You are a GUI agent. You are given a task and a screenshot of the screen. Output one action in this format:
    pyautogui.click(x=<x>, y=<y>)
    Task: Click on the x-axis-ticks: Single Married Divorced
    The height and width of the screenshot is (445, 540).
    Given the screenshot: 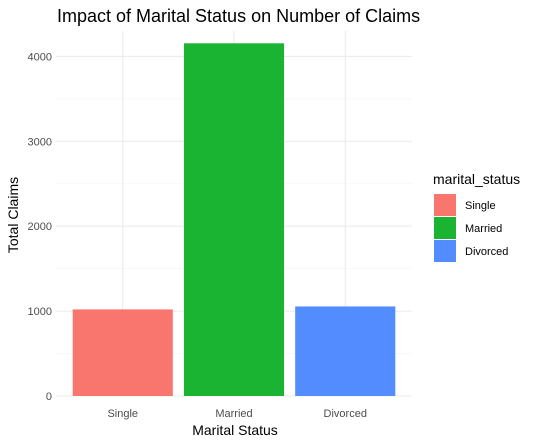 What is the action you would take?
    pyautogui.click(x=236, y=414)
    